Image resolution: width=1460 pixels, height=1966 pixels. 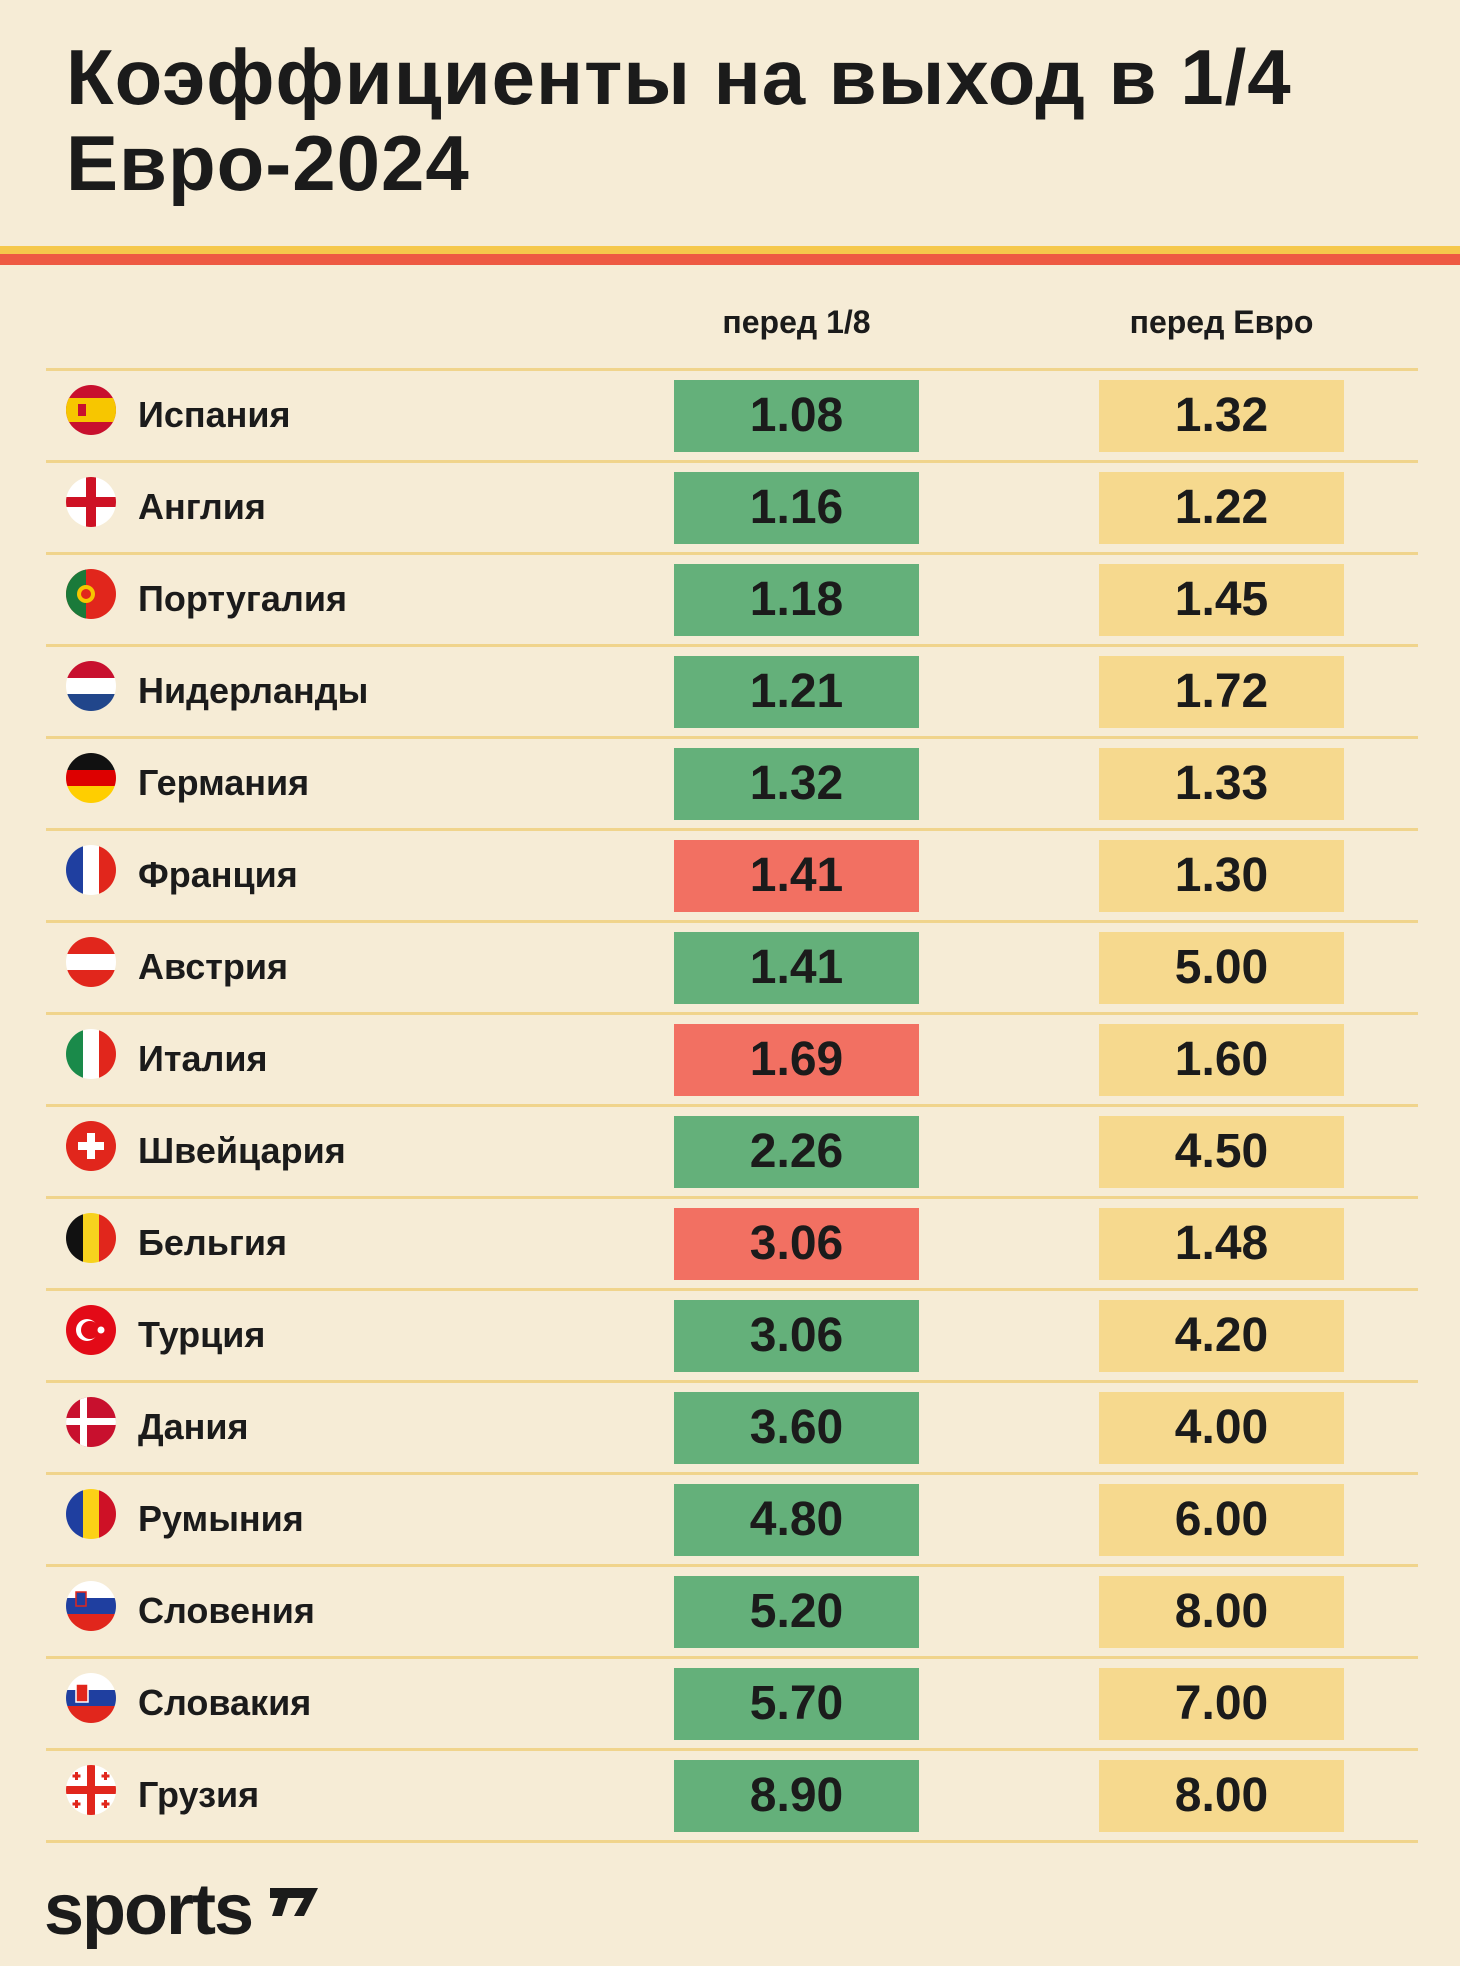 I want to click on table-row: Румыния 4.80 6.00, so click(x=732, y=1518).